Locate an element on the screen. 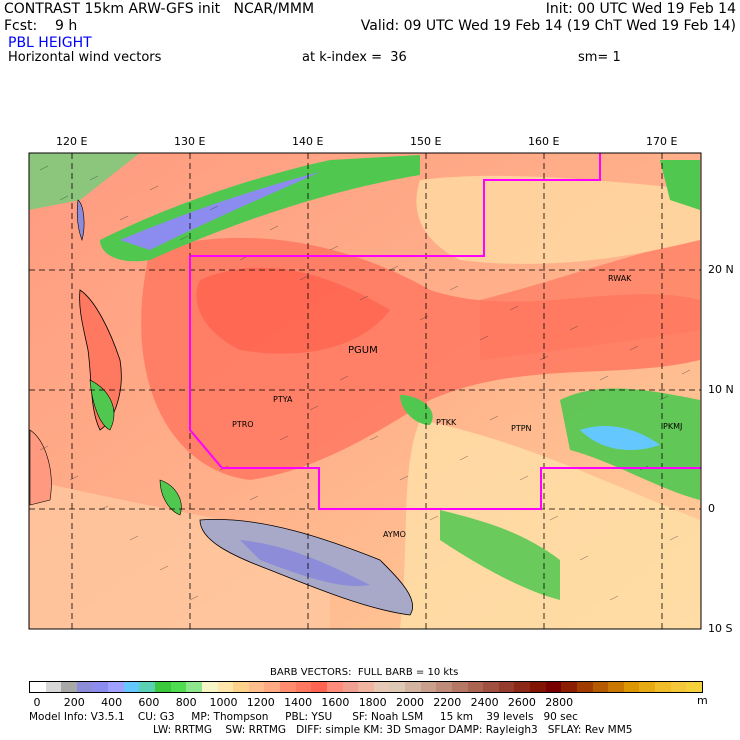 The width and height of the screenshot is (740, 740). lon-label-160: 160 E is located at coordinates (544, 141).